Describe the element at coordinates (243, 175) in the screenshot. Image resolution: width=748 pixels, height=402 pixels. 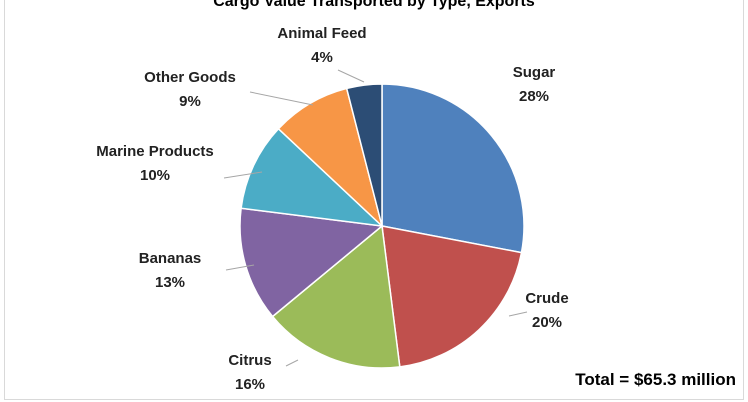
I see `leader-line-marine-products` at that location.